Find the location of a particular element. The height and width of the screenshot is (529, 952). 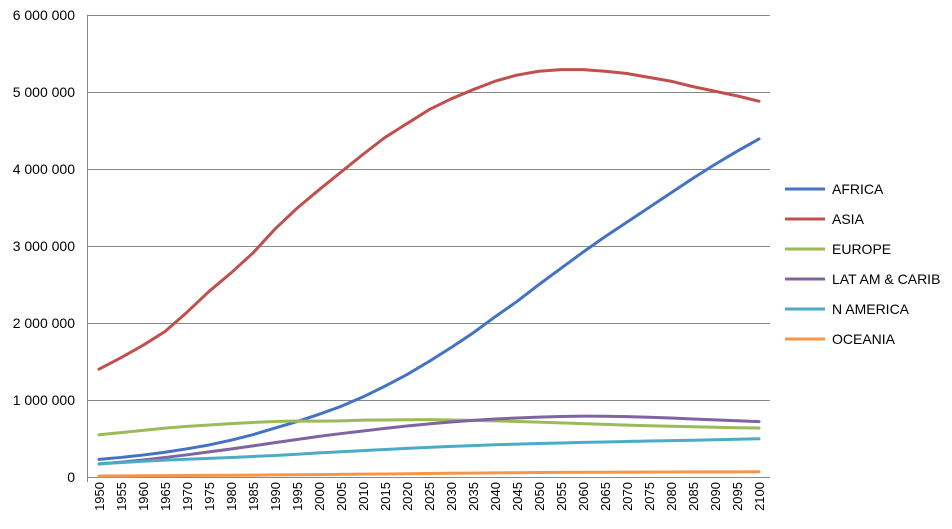

y-tick-label: 5 000 000 is located at coordinates (44, 92).